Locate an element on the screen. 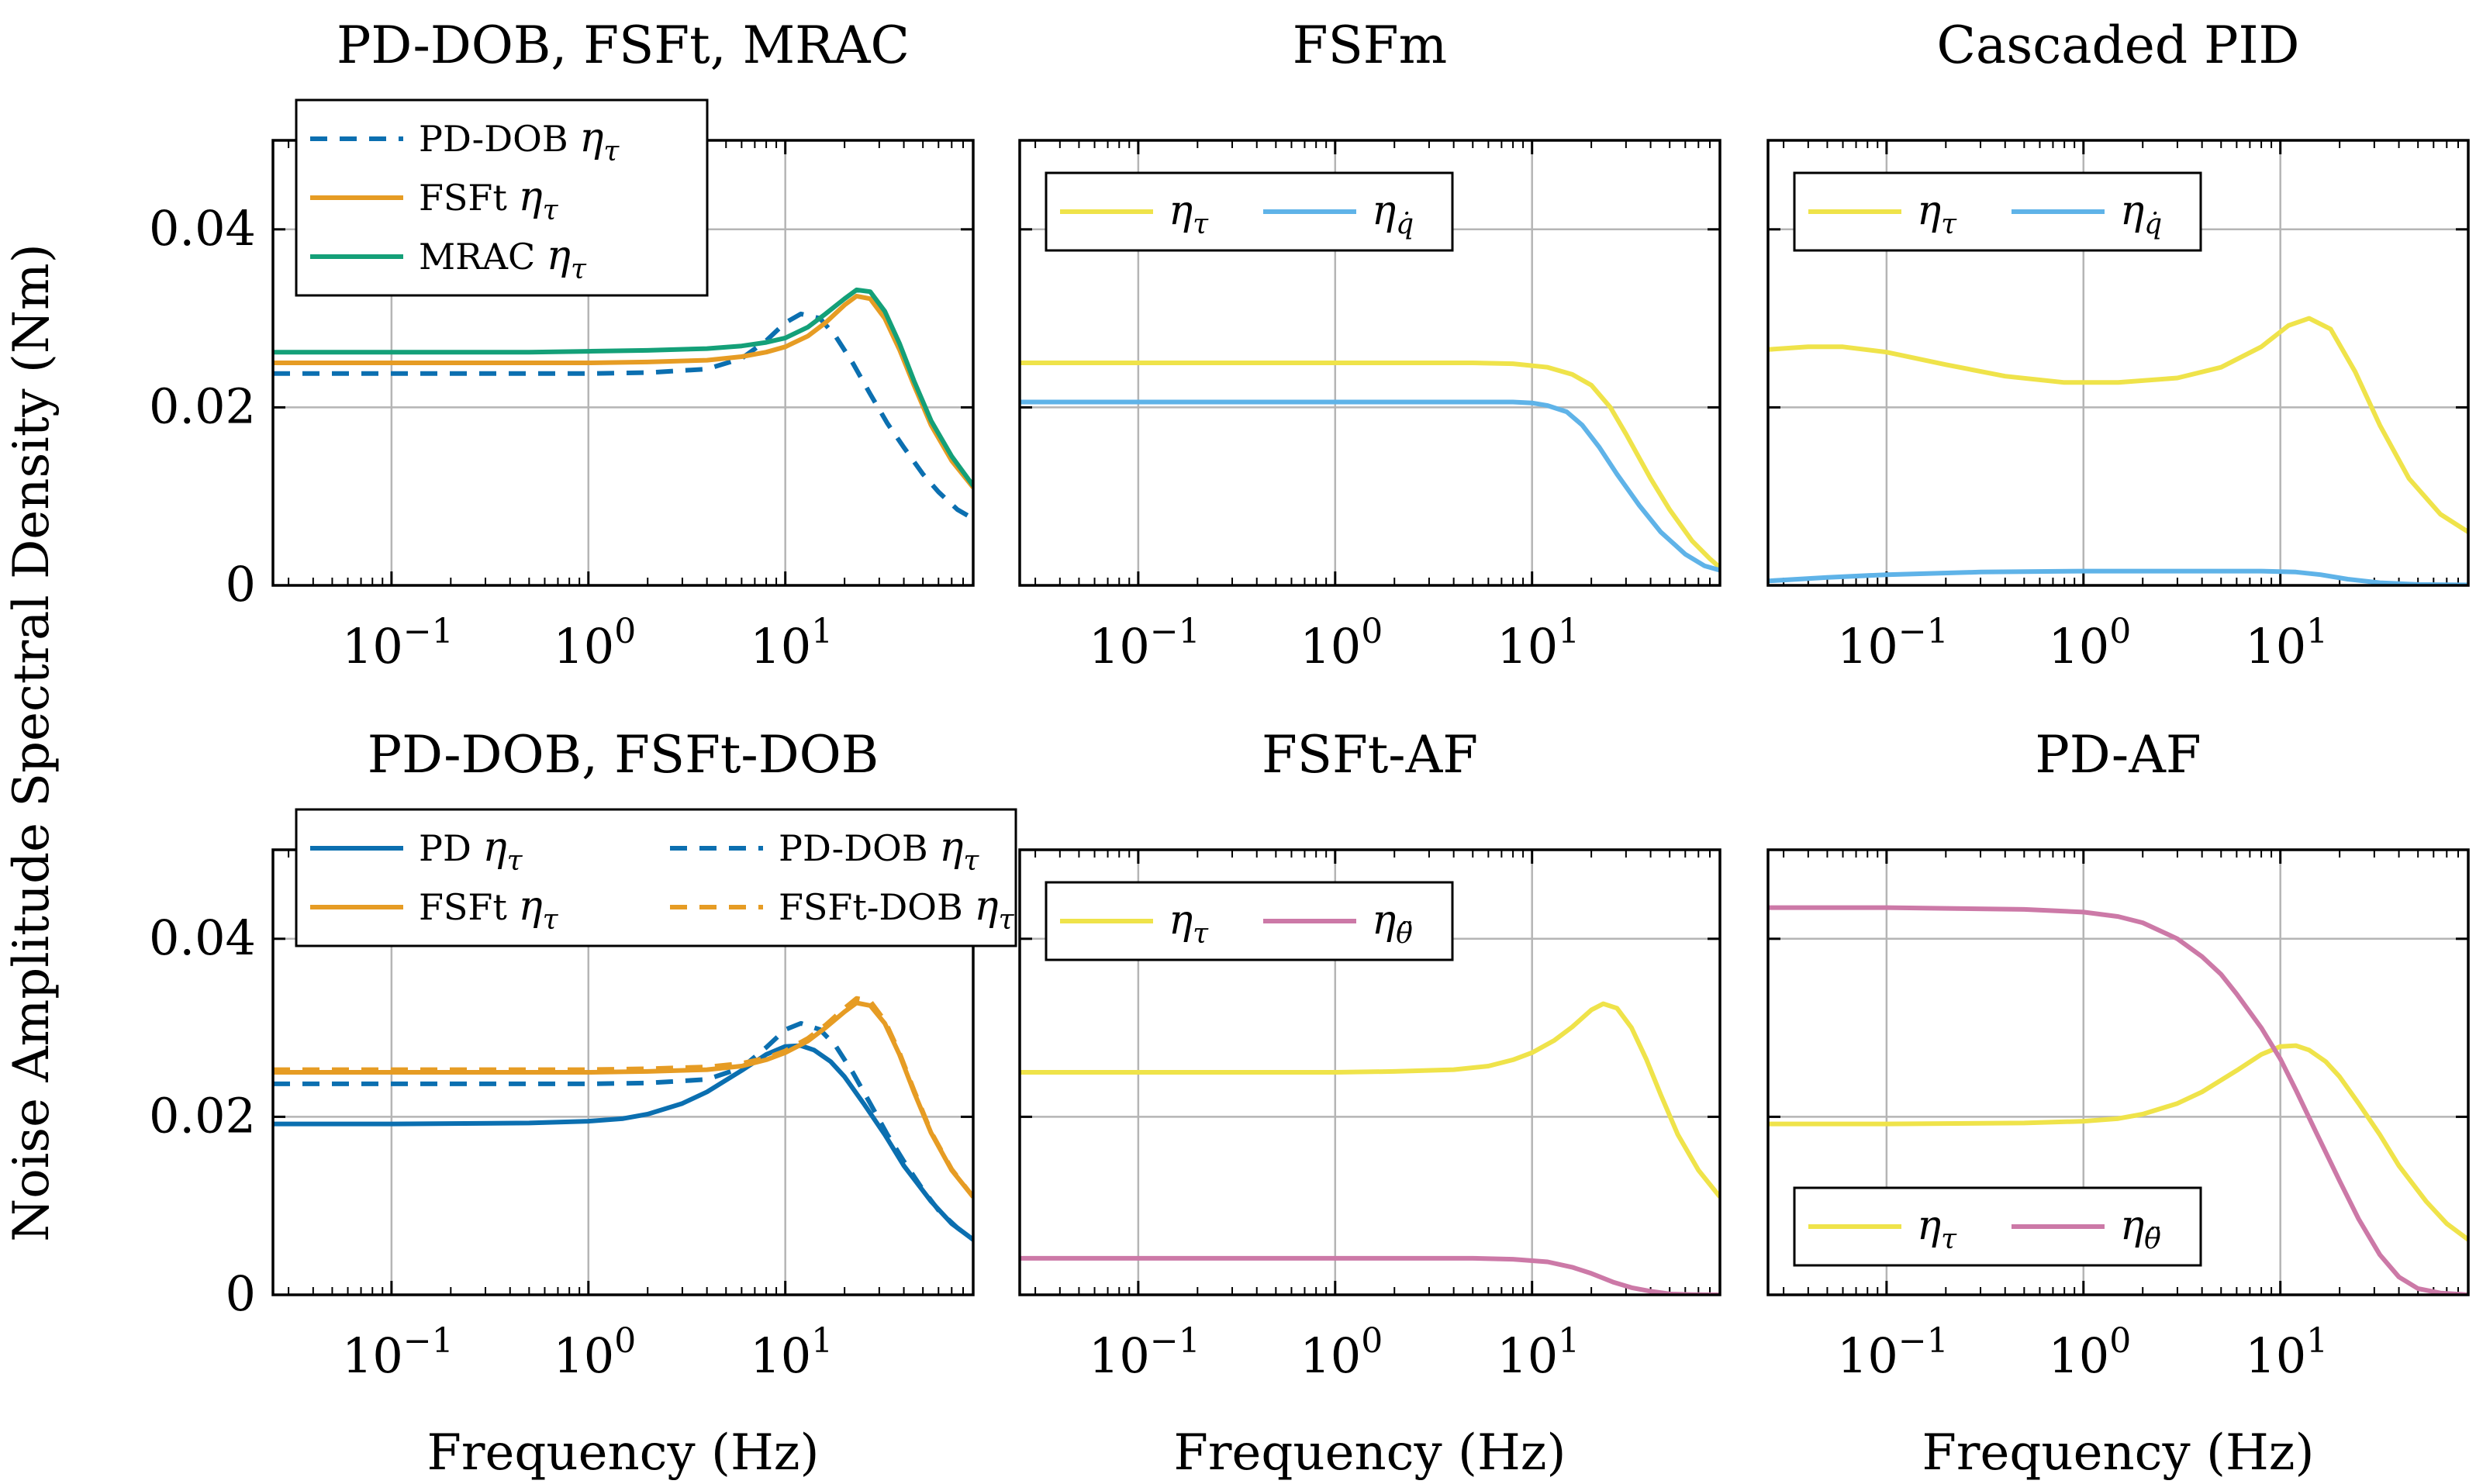 This screenshot has height=1484, width=2476. series-line-pd-dob is located at coordinates (623, 1131).